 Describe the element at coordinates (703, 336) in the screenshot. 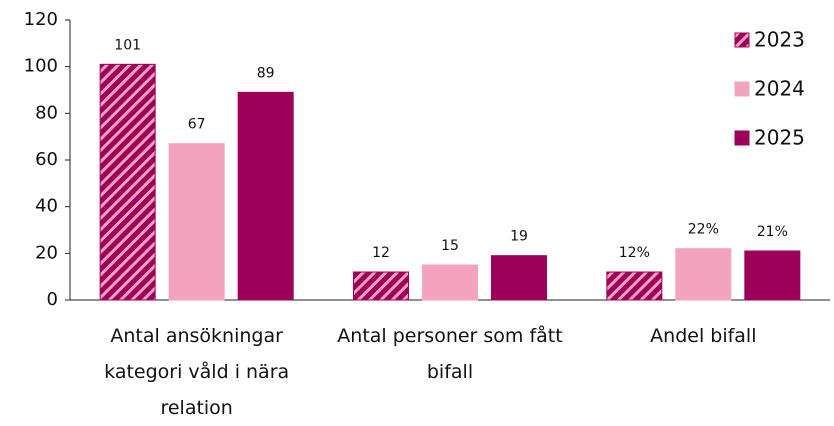

I see `x-tick-label: Andel bifall` at that location.